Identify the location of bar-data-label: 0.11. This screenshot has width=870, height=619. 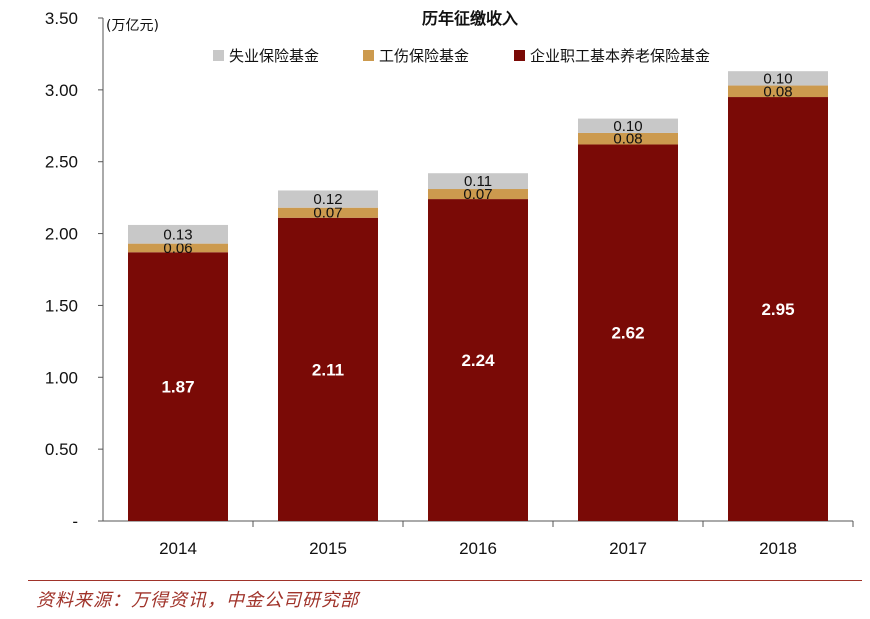
(478, 181).